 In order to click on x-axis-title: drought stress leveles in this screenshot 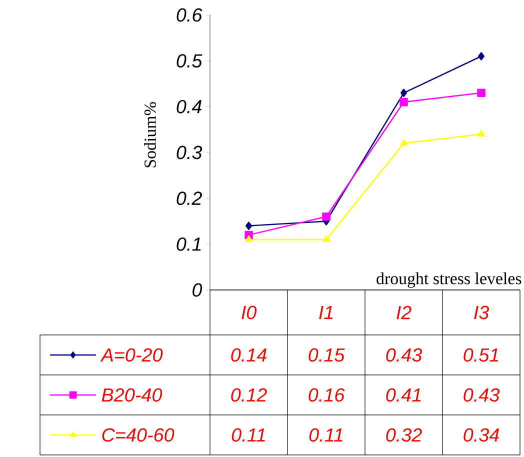, I will do `click(449, 280)`.